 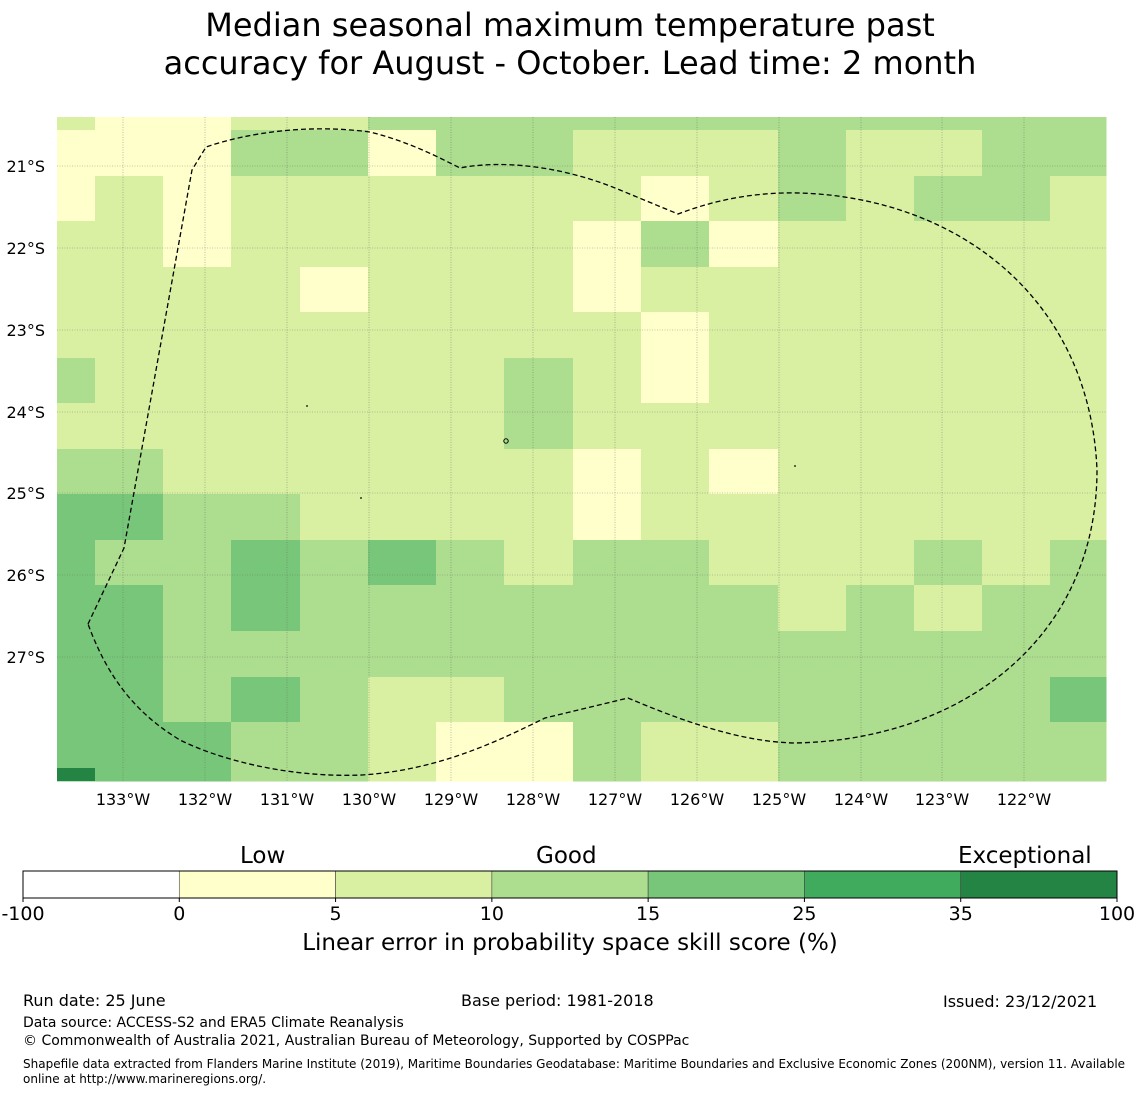 I want to click on latitude-labels: 21°S 22°S 23°S 24°S 25°S 26°S 27°S, so click(x=25, y=412).